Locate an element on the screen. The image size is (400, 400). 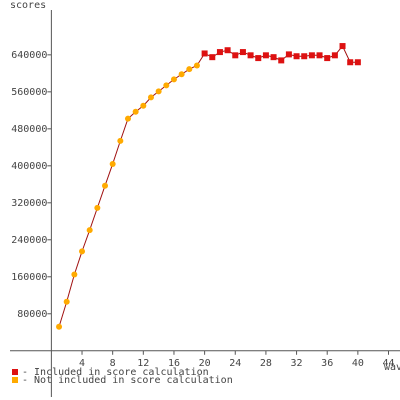
x-tick-label: 36 is located at coordinates (327, 363).